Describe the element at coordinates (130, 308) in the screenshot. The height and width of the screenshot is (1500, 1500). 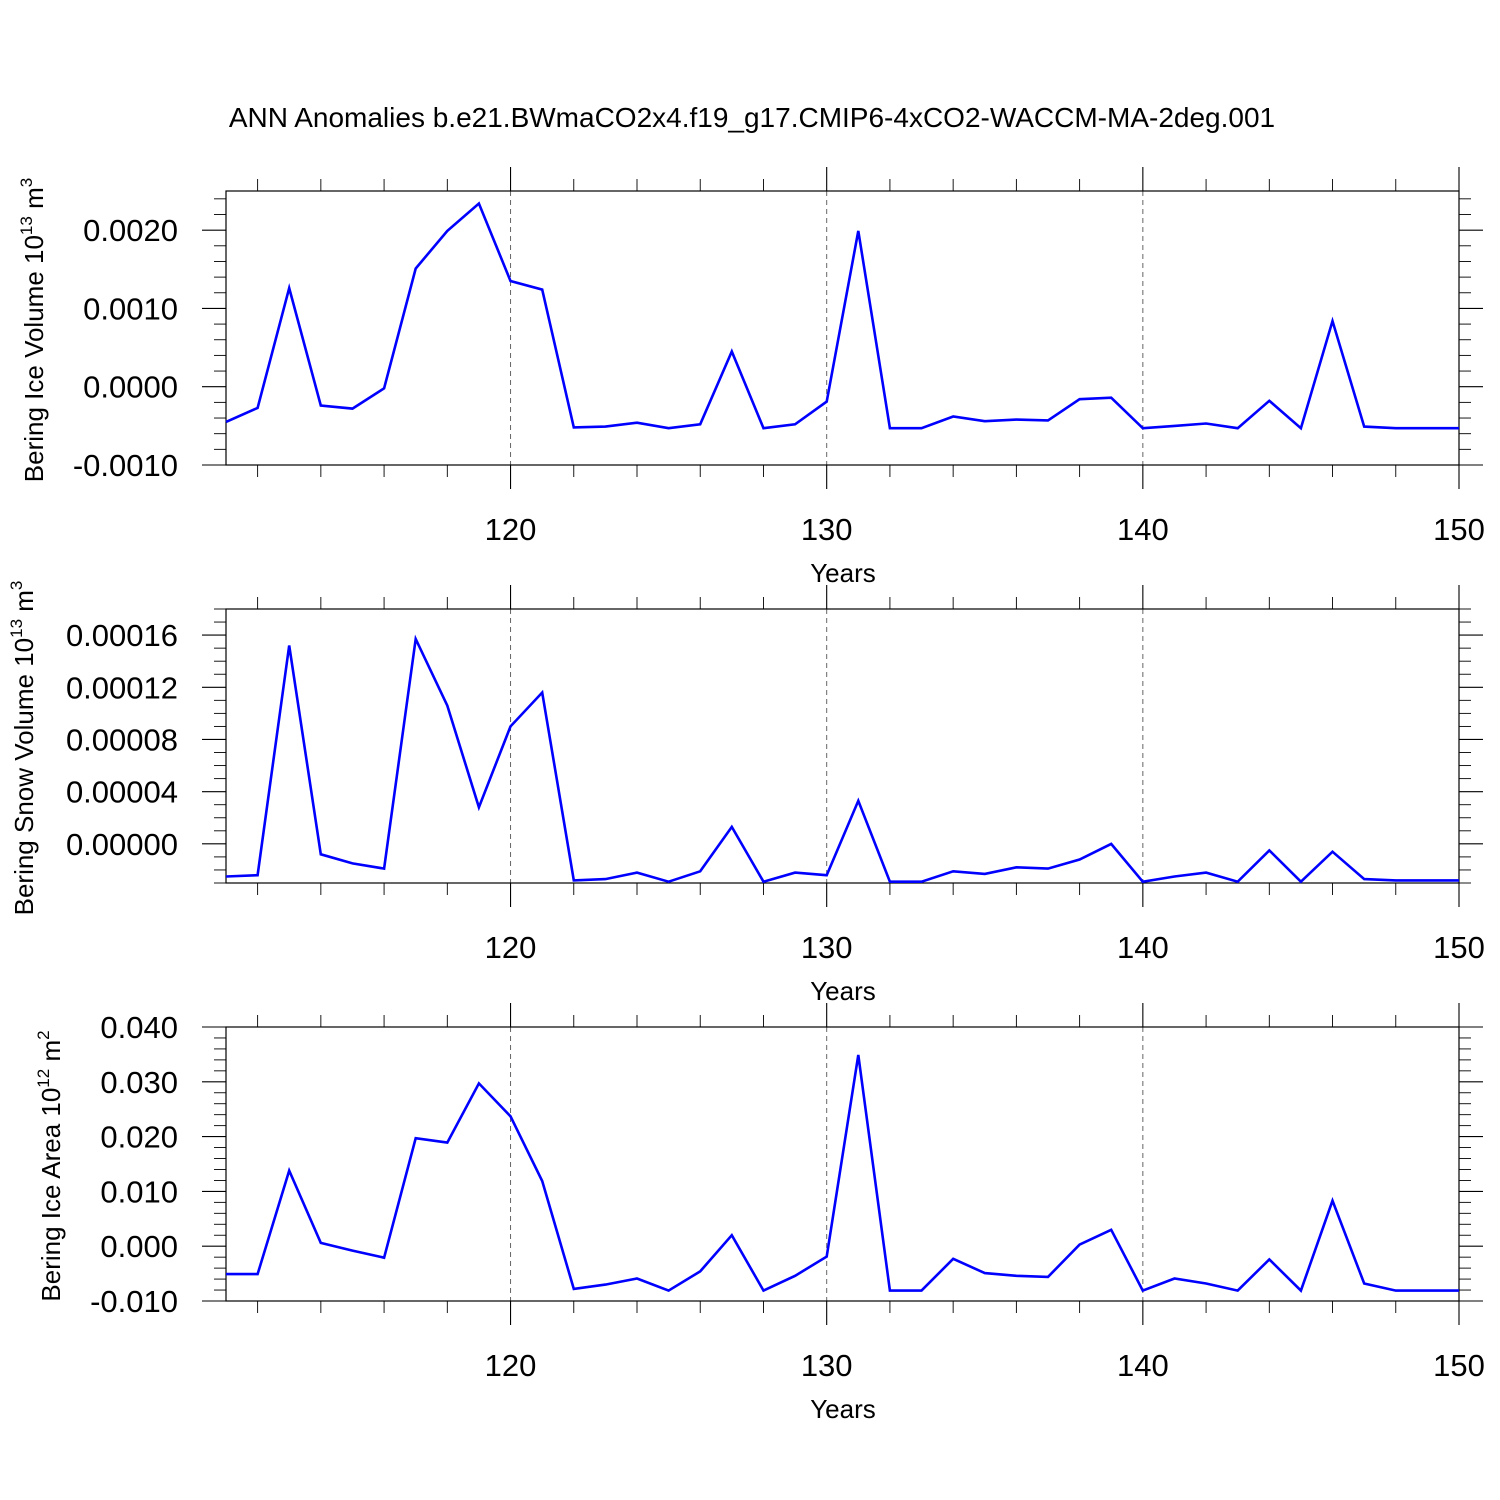
I see `y-tick-label: 0.0010` at that location.